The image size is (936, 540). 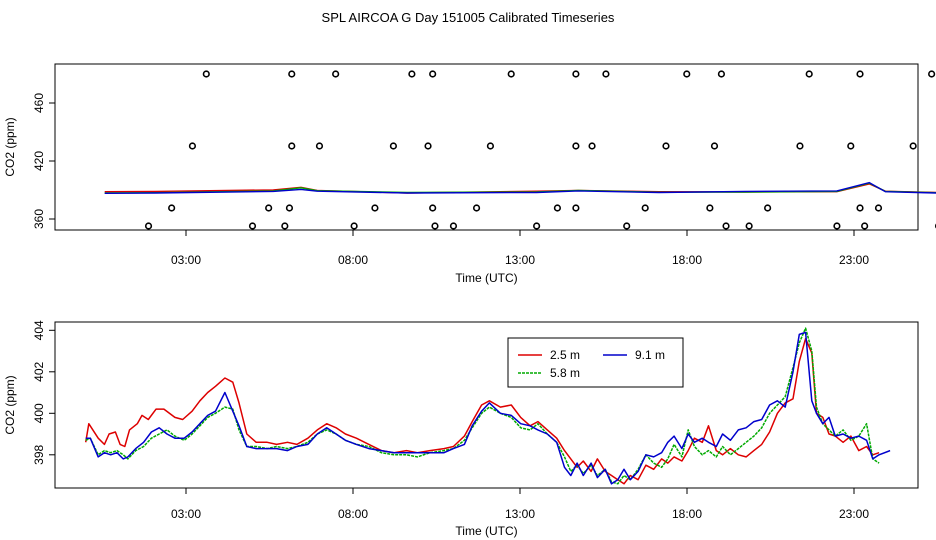 I want to click on y-tick-label: 400, so click(x=39, y=413).